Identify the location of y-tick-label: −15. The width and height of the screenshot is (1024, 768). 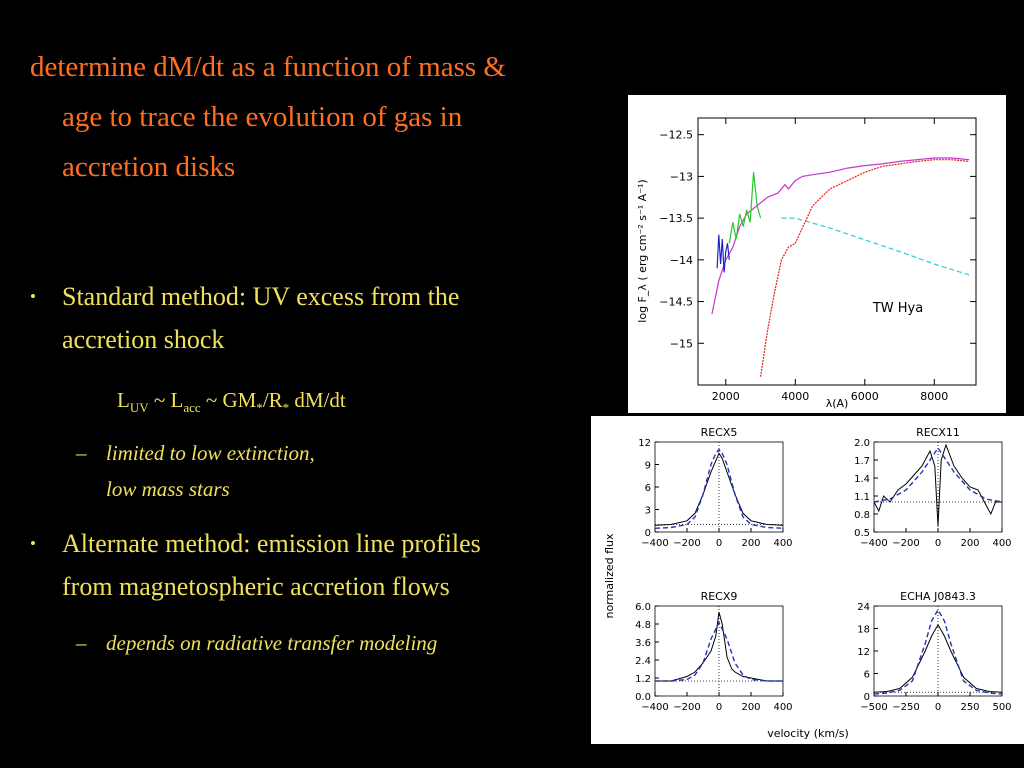
(681, 343).